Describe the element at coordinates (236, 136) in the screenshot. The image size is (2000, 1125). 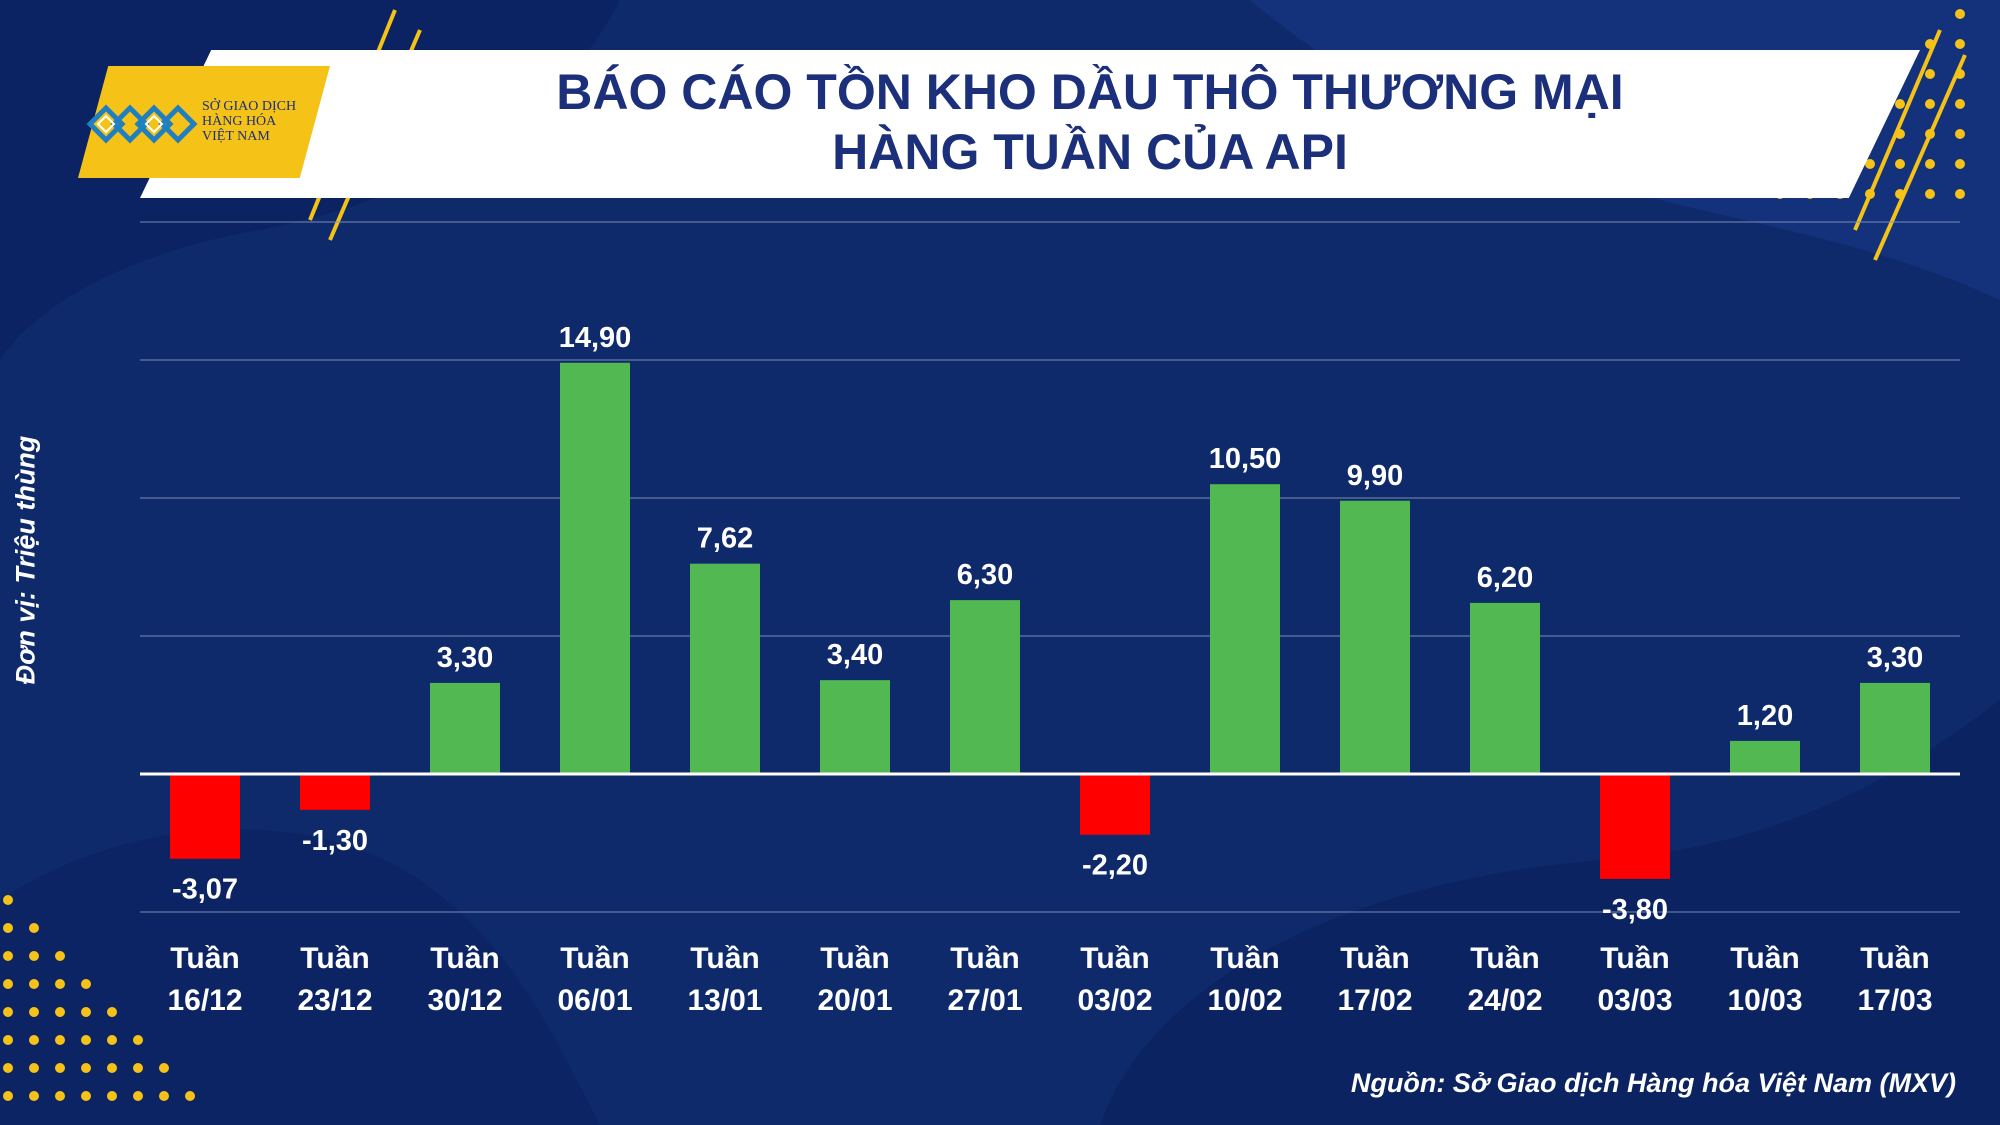
I see `logo-line-3: VIỆT NAM` at that location.